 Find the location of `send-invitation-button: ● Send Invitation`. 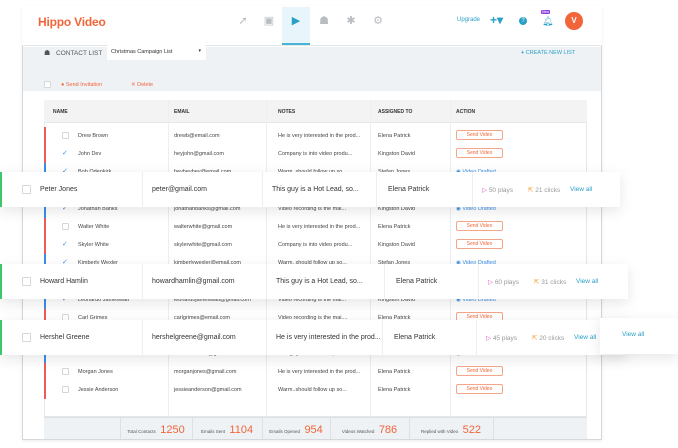

send-invitation-button: ● Send Invitation is located at coordinates (82, 85).